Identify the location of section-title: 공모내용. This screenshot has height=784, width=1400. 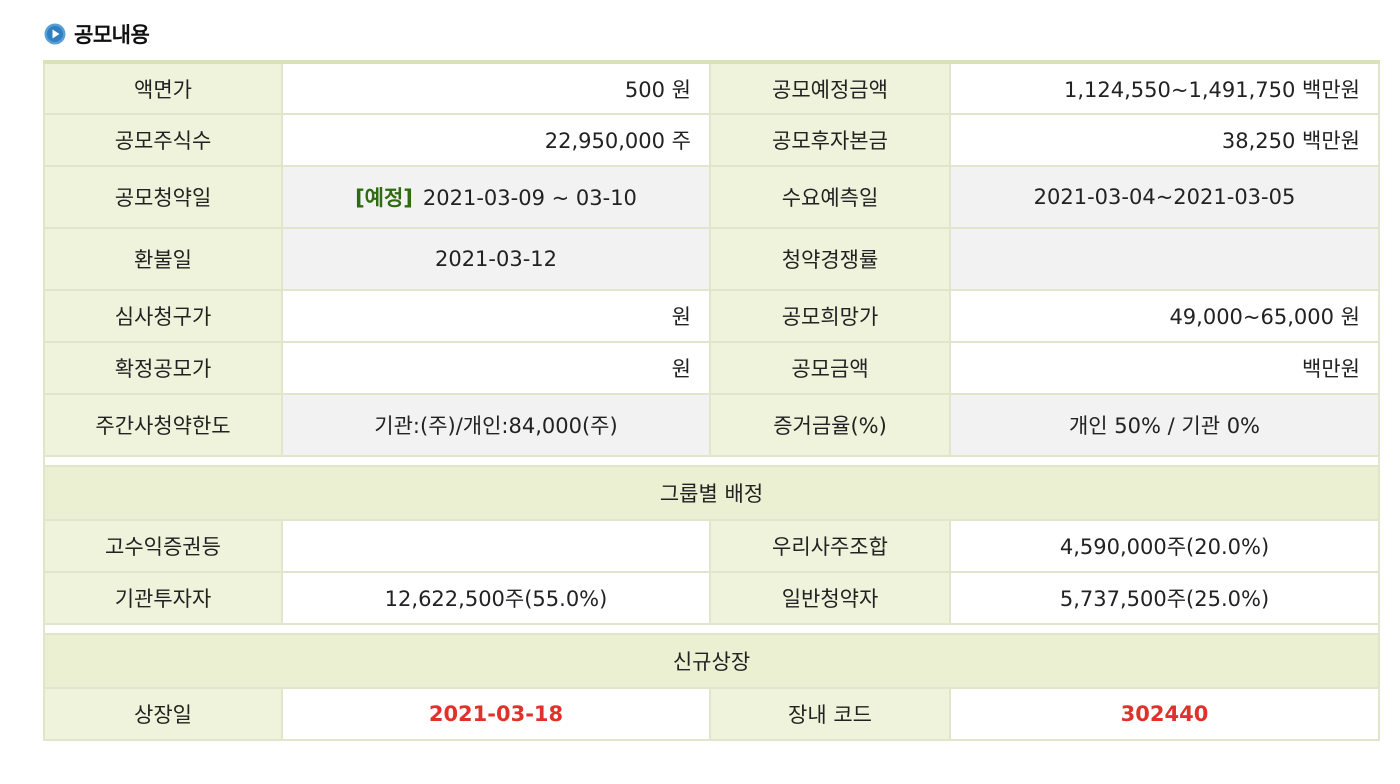
(112, 35).